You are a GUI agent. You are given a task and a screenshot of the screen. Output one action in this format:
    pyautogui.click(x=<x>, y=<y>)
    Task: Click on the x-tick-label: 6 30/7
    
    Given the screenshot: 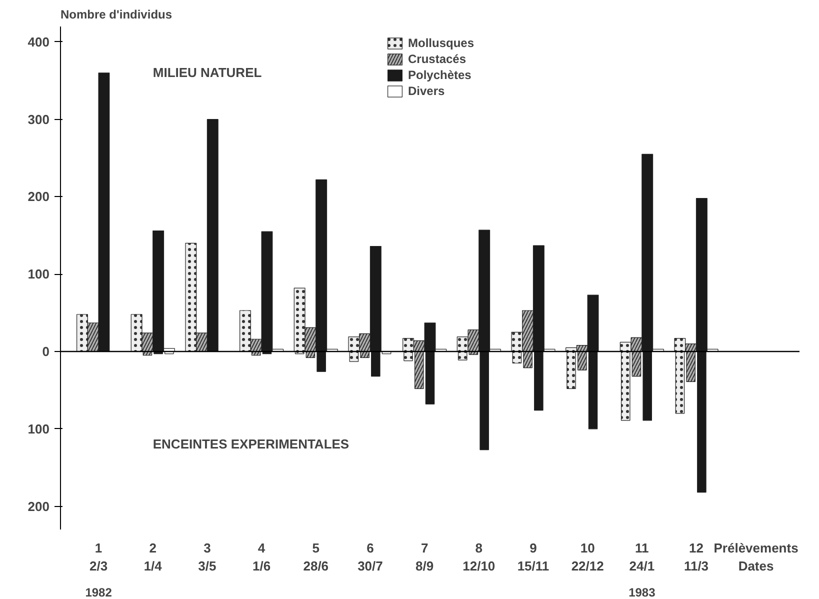 What is the action you would take?
    pyautogui.click(x=370, y=557)
    